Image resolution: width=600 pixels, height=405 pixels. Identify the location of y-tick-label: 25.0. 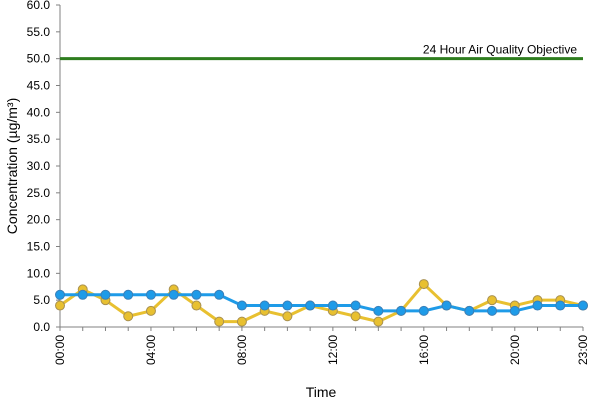
(39, 193).